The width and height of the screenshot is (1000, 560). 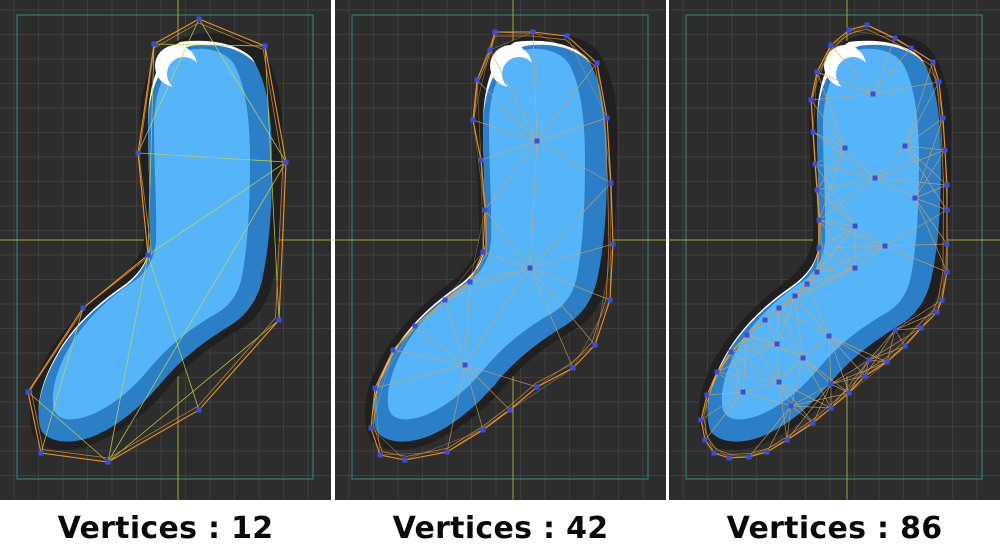 I want to click on sock-highlight-inset, so click(x=184, y=74).